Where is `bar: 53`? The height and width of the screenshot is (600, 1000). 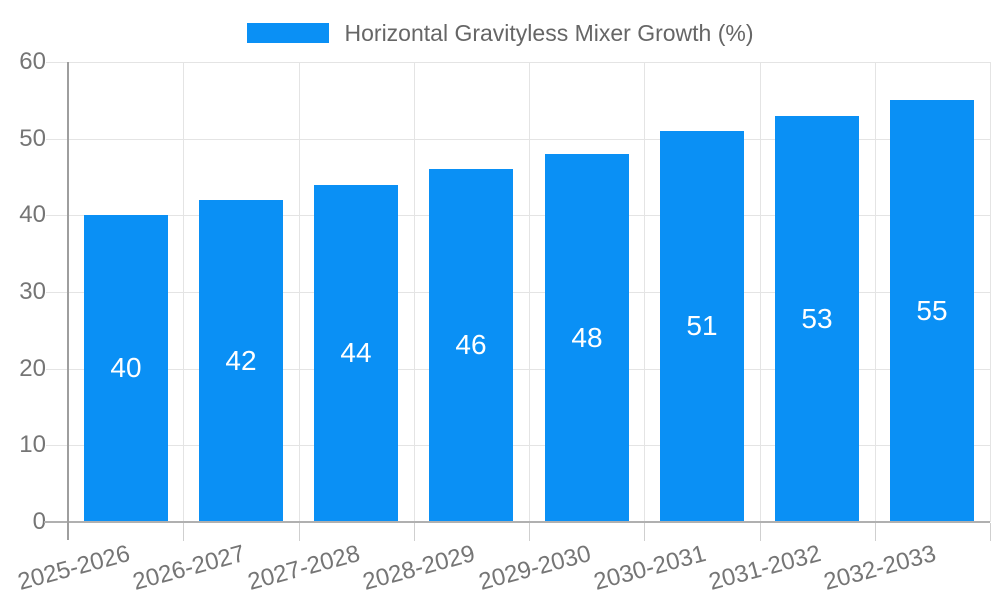
bar: 53 is located at coordinates (817, 318).